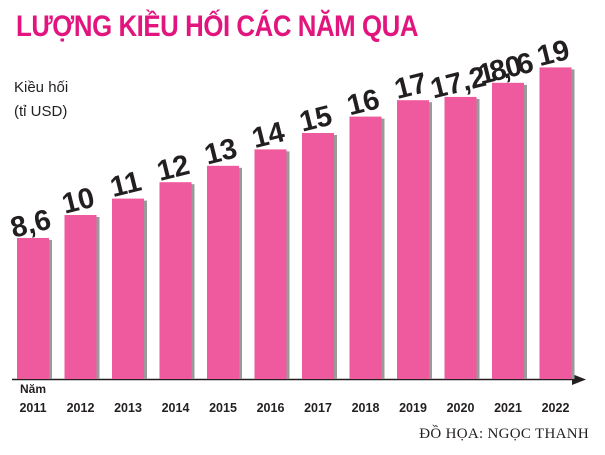 The image size is (605, 455). What do you see at coordinates (318, 408) in the screenshot?
I see `x-tick-2017: 2017` at bounding box center [318, 408].